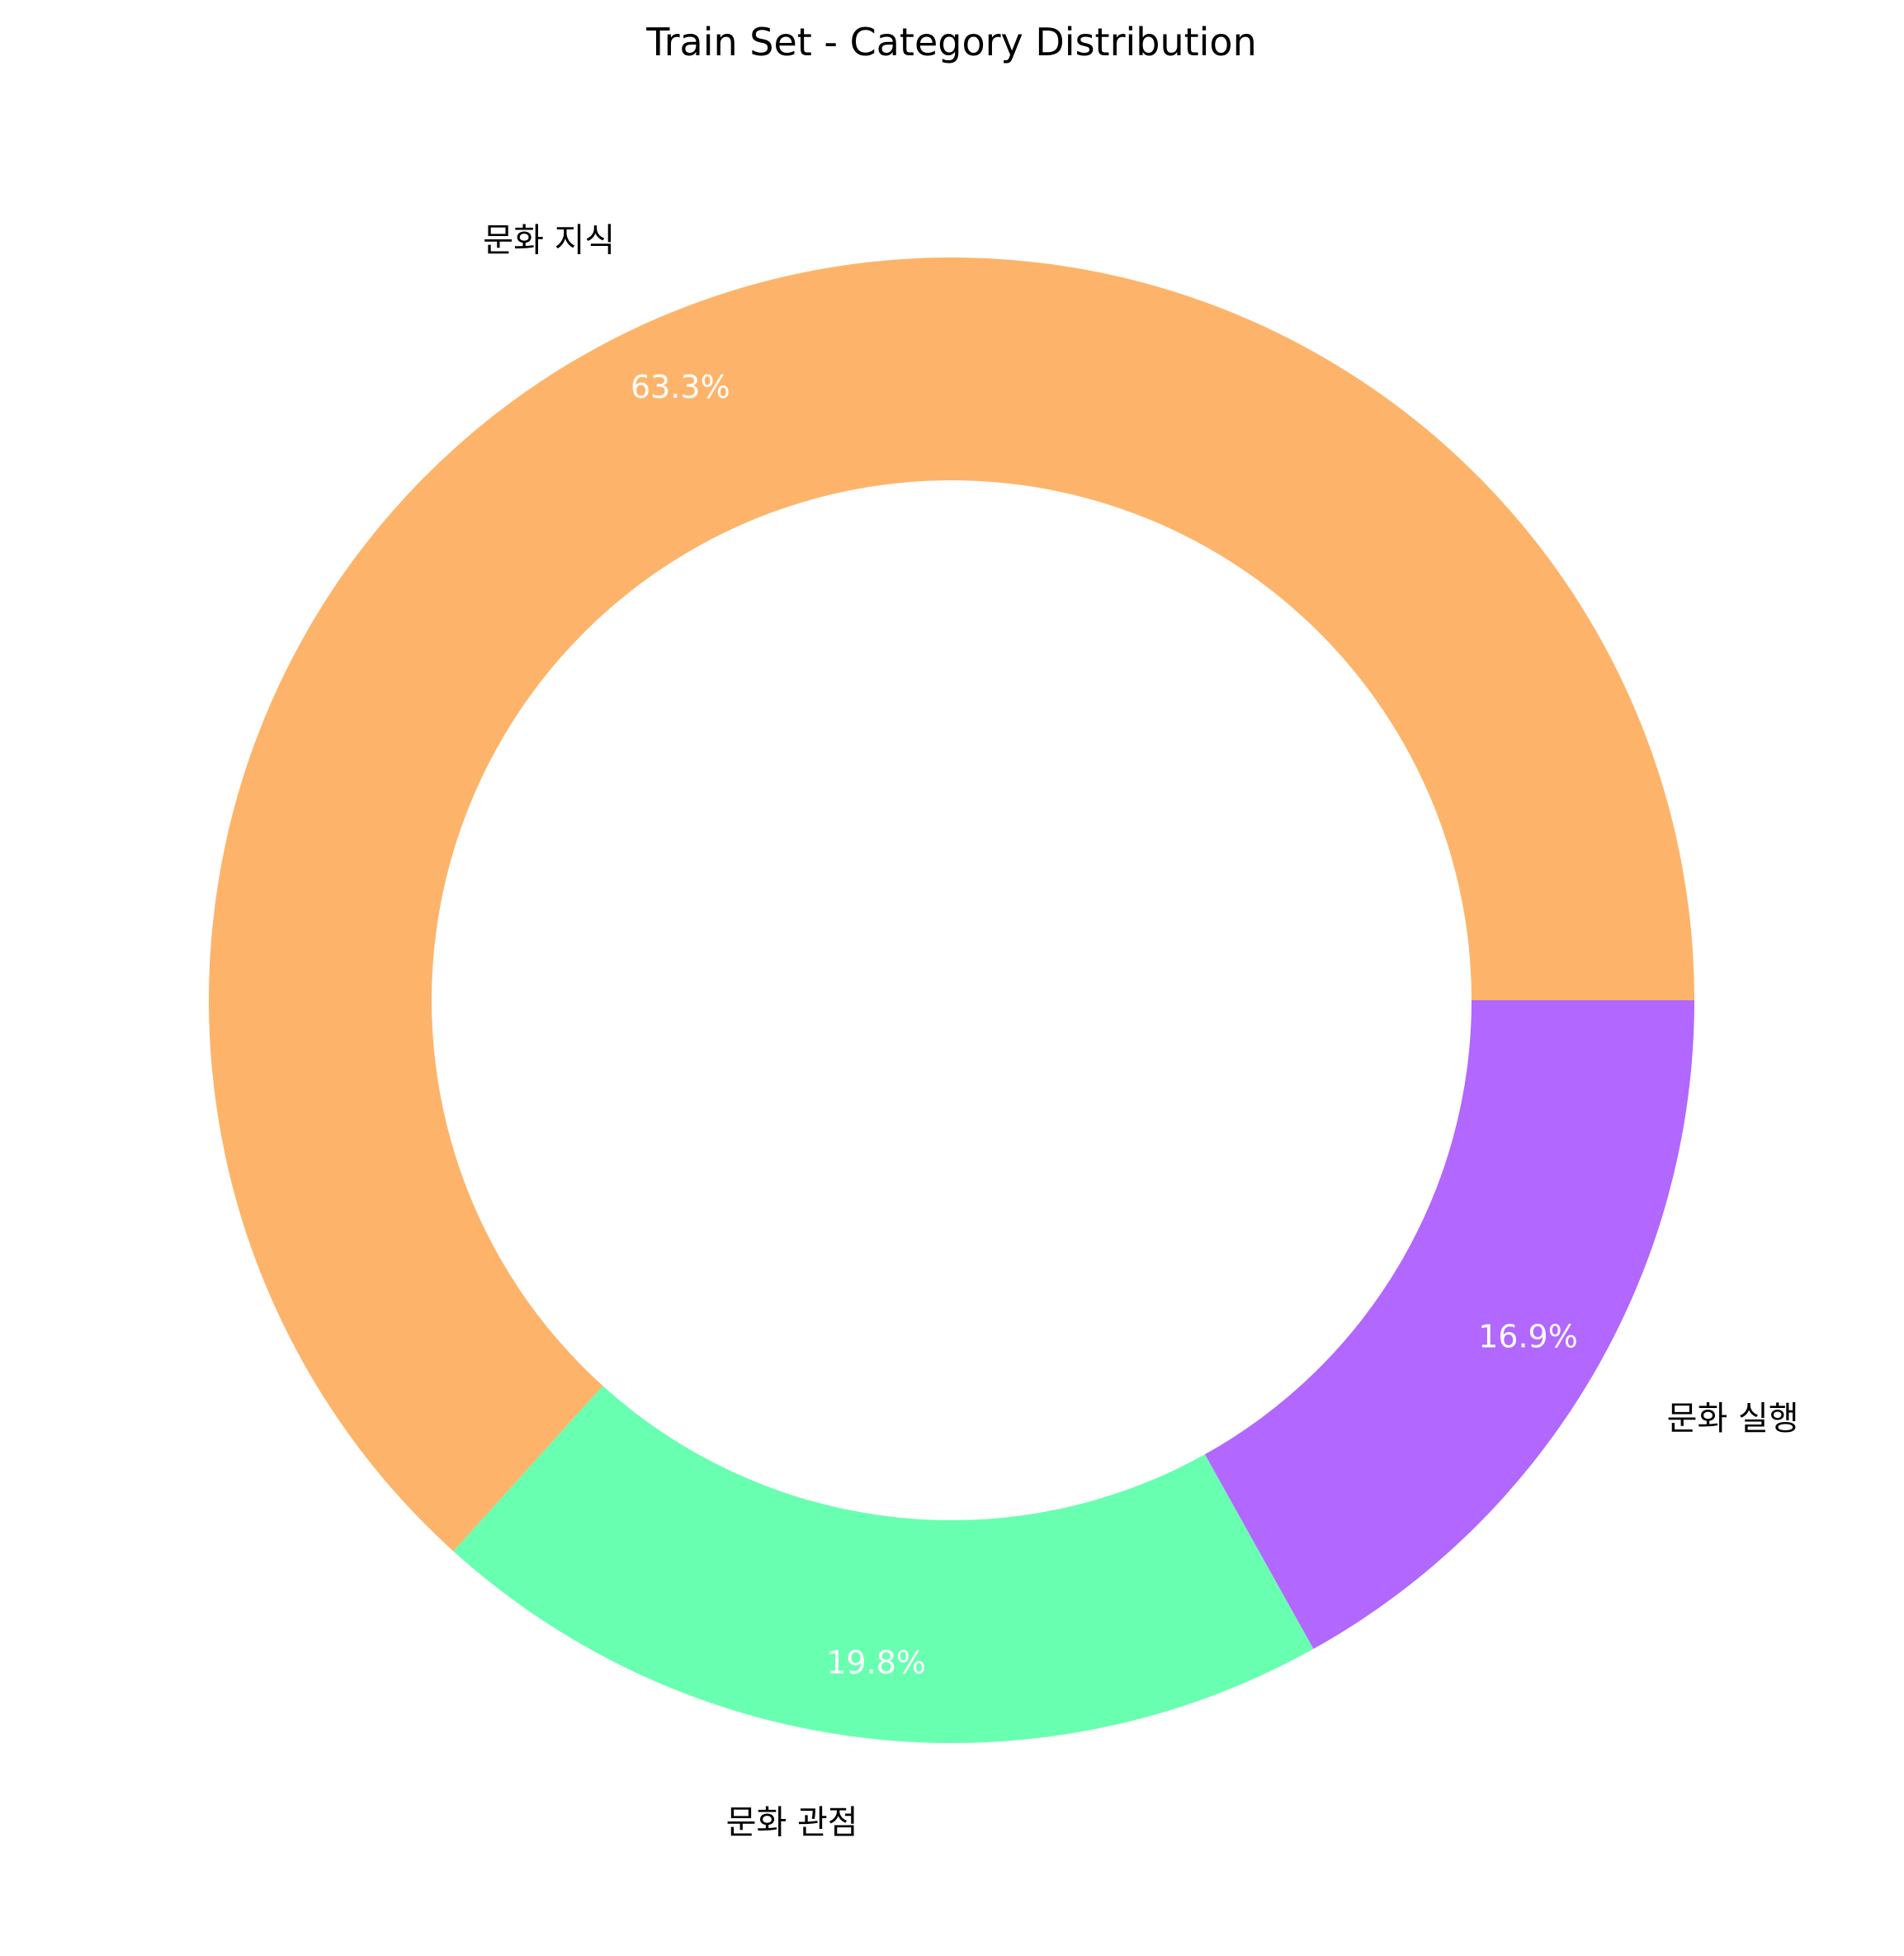 The width and height of the screenshot is (1904, 1956). Describe the element at coordinates (950, 42) in the screenshot. I see `chart-title: Train Set - Category Distribution` at that location.